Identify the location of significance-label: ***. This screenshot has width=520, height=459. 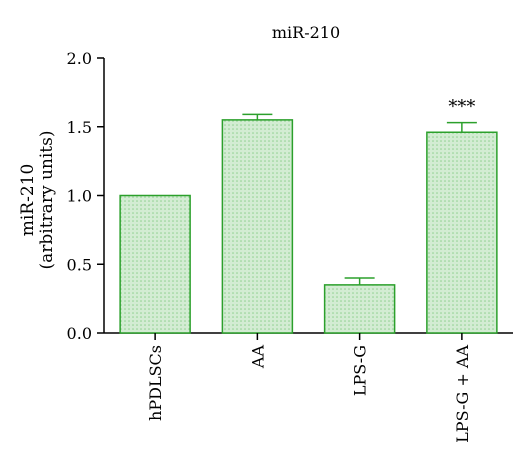
(461, 107).